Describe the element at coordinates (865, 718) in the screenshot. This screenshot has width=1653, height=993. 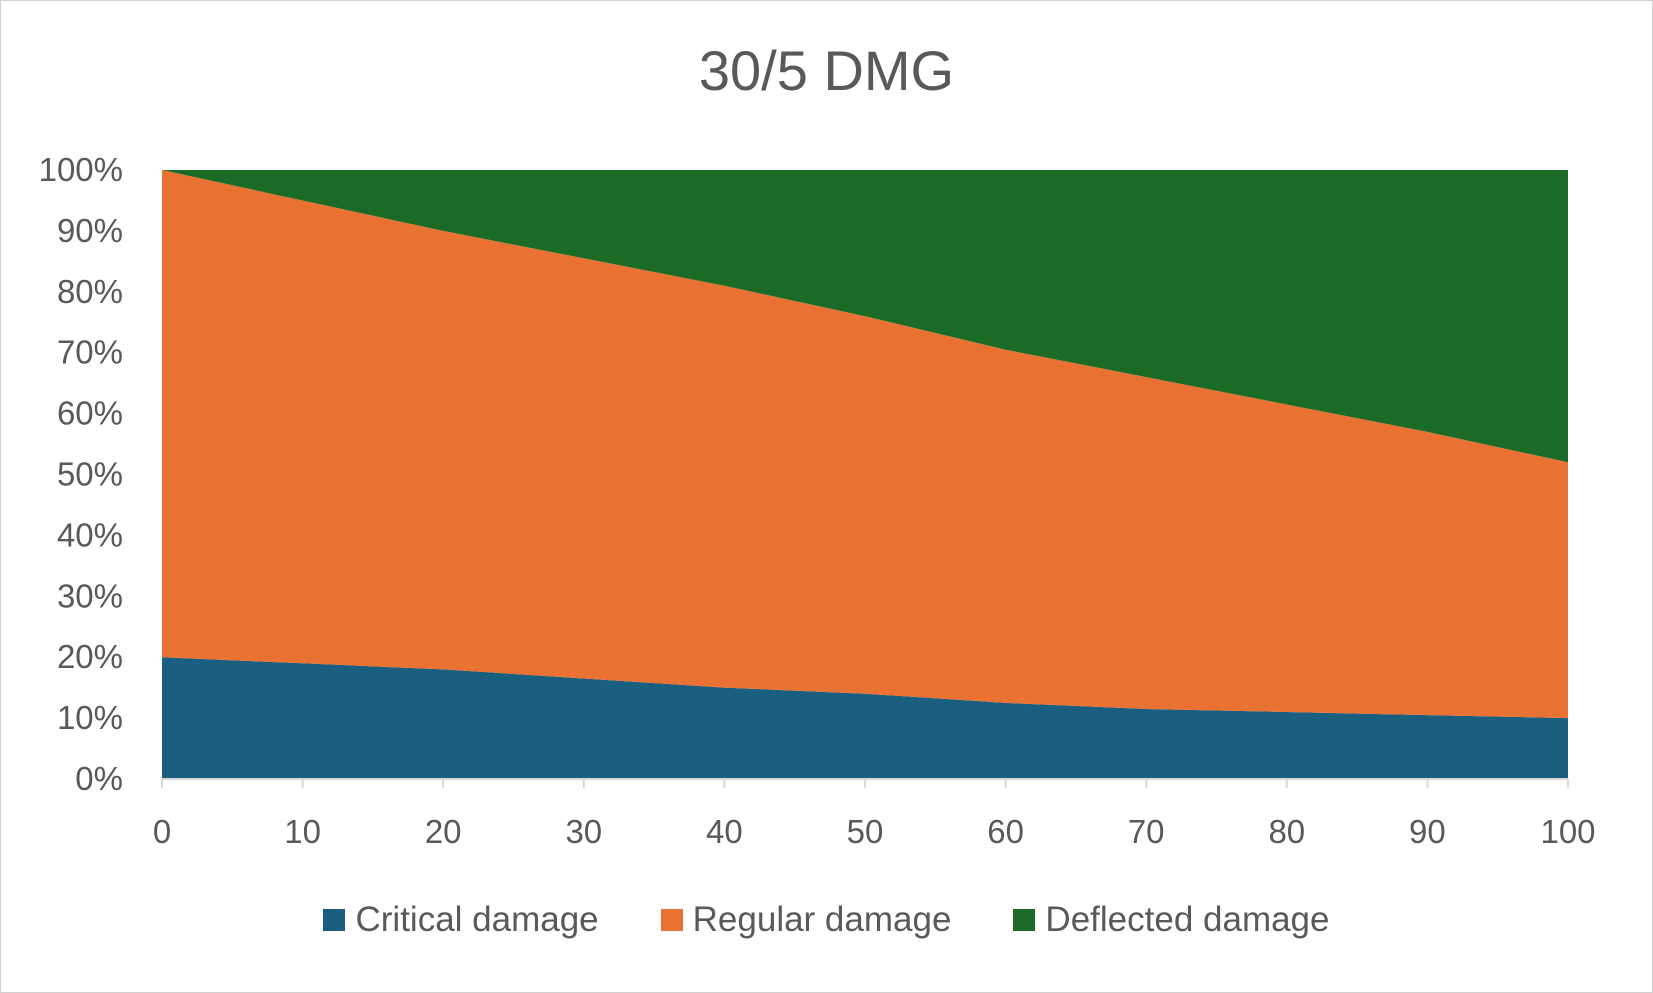
I see `area-critical-damage` at that location.